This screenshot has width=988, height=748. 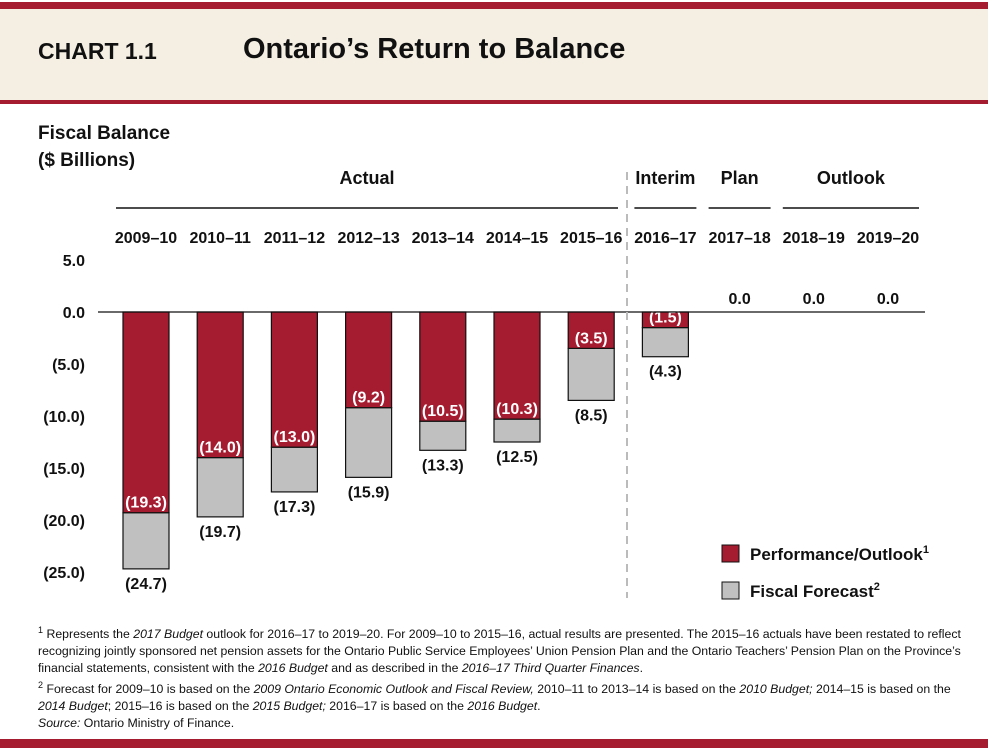 What do you see at coordinates (665, 372) in the screenshot?
I see `forecast-label: (4.3)` at bounding box center [665, 372].